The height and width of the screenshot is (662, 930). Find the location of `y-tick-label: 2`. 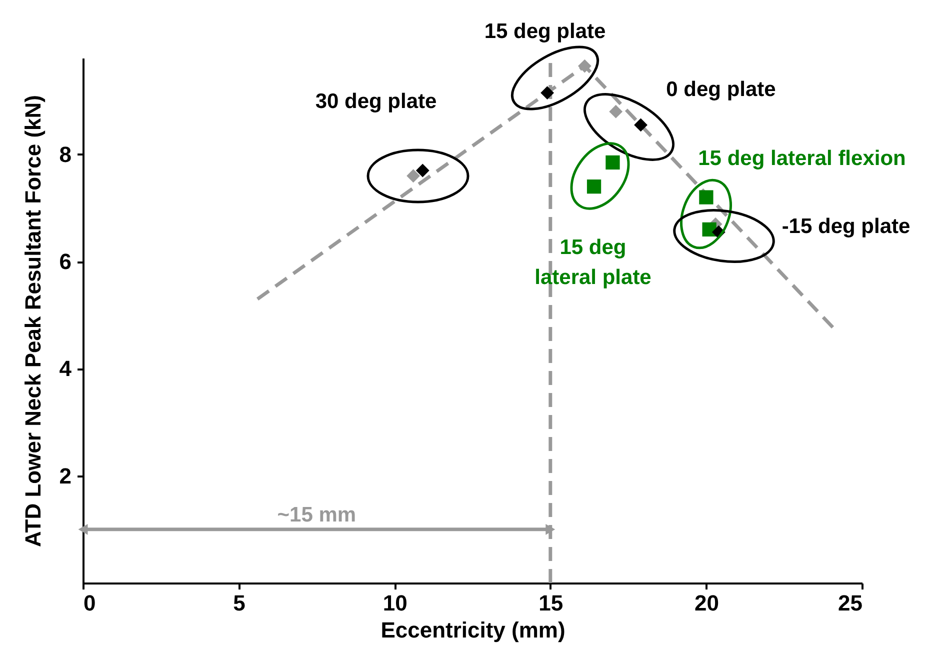

y-tick-label: 2 is located at coordinates (65, 475).